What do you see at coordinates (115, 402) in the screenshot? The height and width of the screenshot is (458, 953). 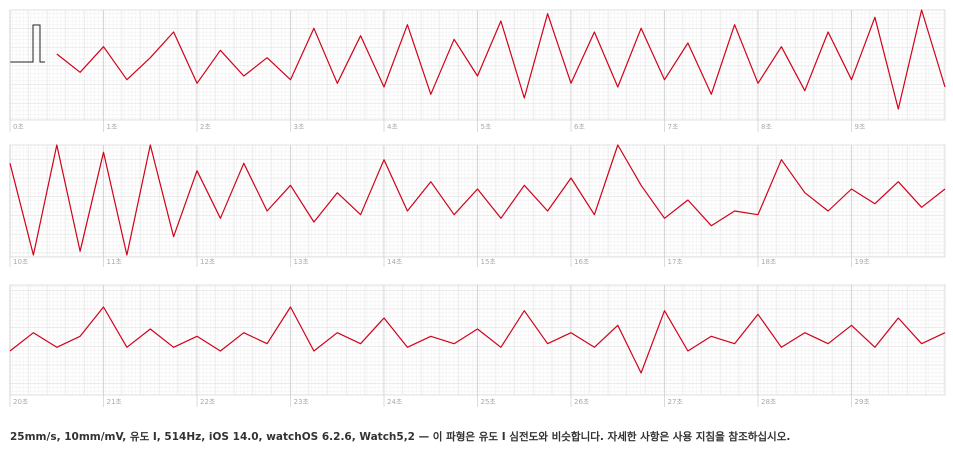 I see `x-tick-label: 21초` at bounding box center [115, 402].